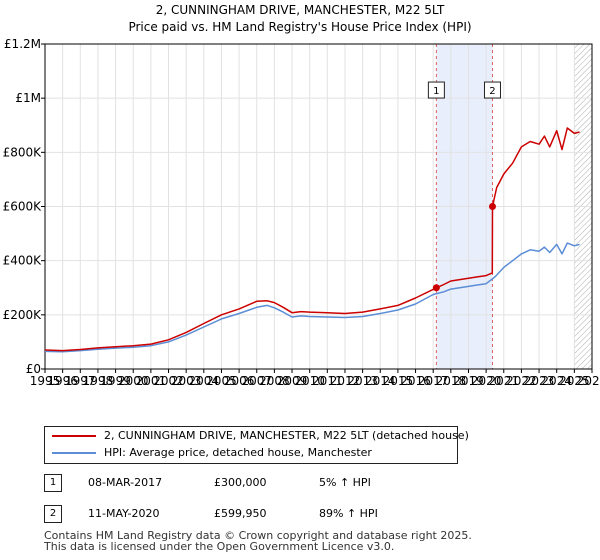 The image size is (600, 560). What do you see at coordinates (504, 381) in the screenshot?
I see `x-tick-label: 2021` at bounding box center [504, 381].